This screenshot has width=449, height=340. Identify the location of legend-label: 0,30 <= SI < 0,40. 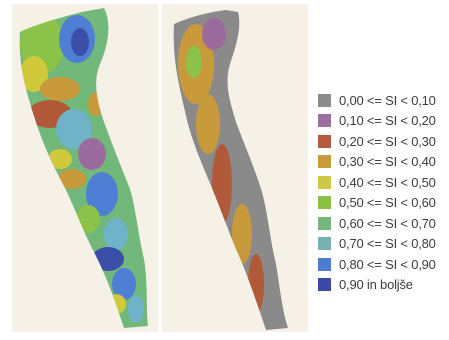
(387, 162).